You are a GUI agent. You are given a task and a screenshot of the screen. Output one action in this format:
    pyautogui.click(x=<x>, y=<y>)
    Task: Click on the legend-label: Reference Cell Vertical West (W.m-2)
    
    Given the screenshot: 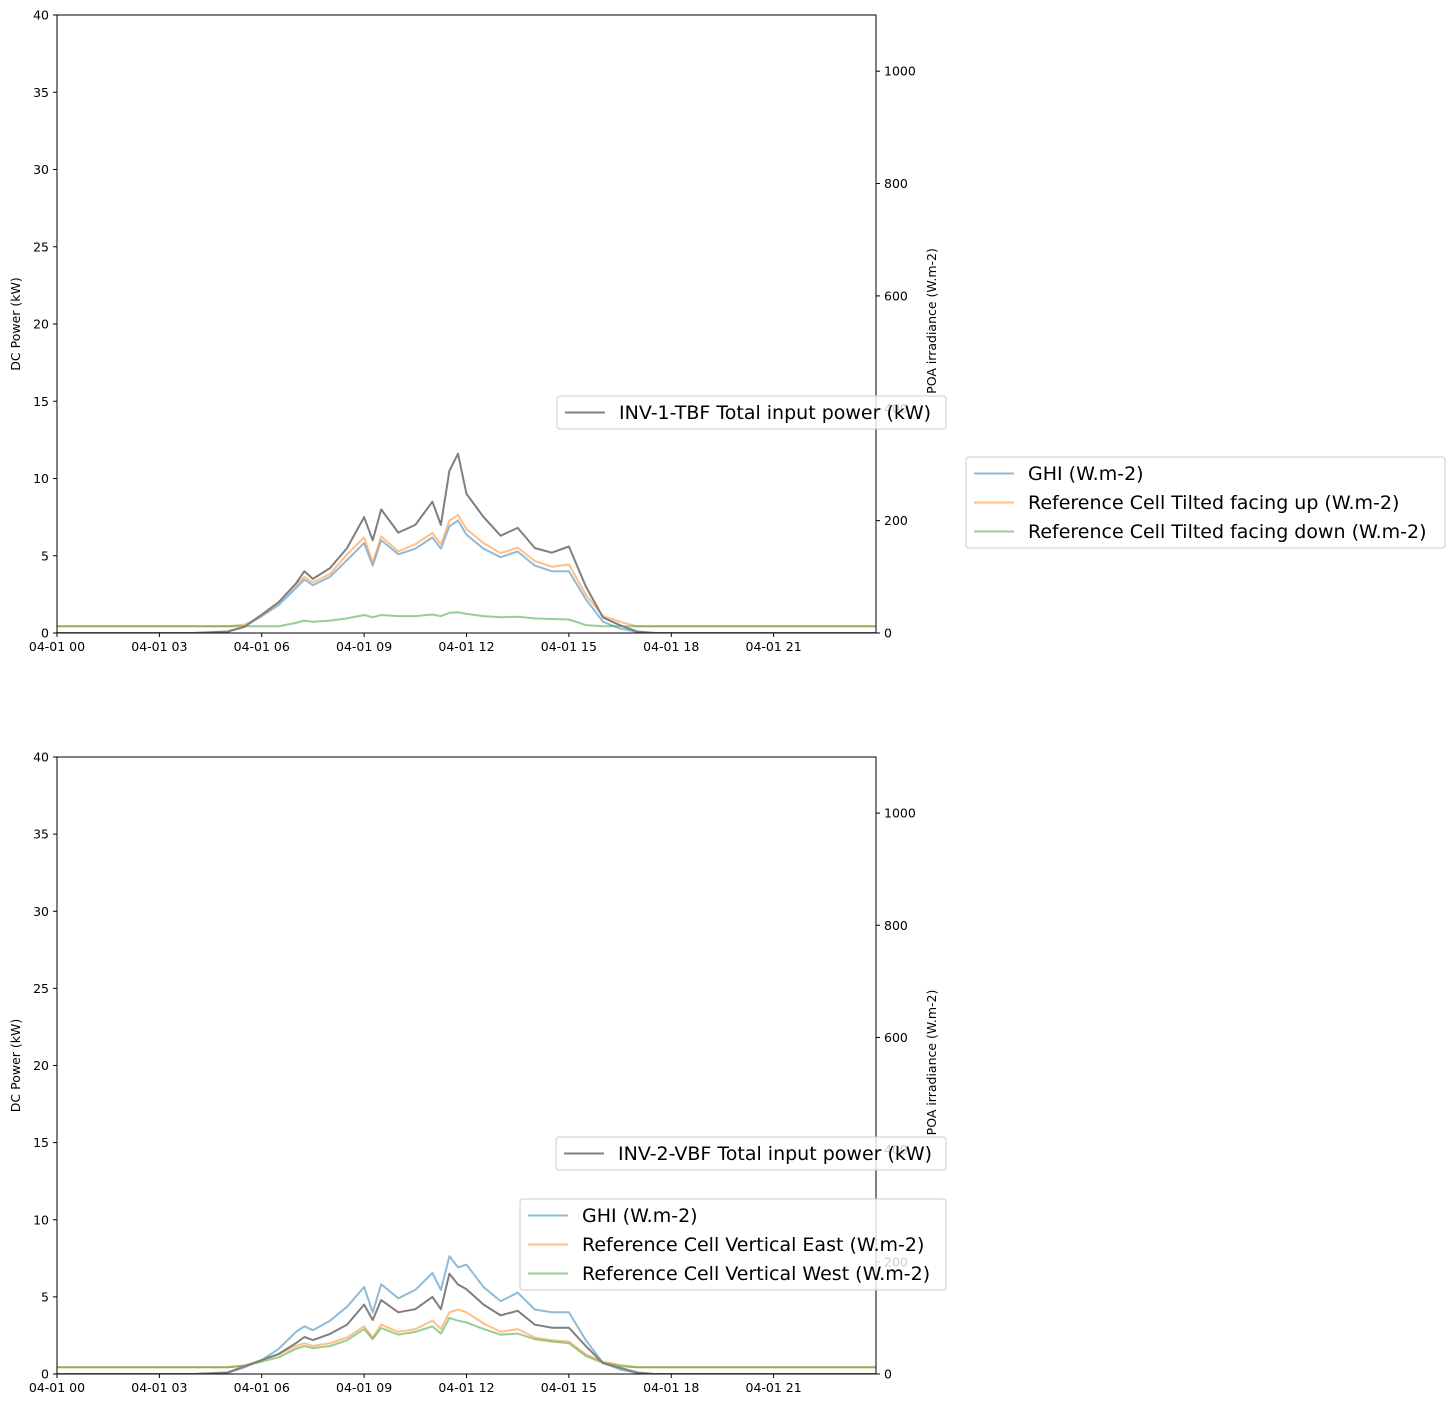 What is the action you would take?
    pyautogui.click(x=756, y=1274)
    